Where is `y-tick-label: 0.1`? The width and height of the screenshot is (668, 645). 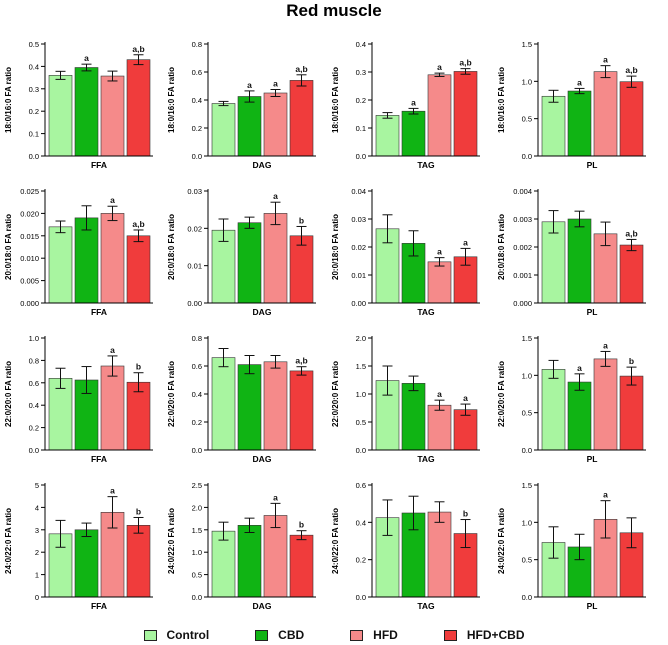
y-tick-label: 0.1 is located at coordinates (34, 134).